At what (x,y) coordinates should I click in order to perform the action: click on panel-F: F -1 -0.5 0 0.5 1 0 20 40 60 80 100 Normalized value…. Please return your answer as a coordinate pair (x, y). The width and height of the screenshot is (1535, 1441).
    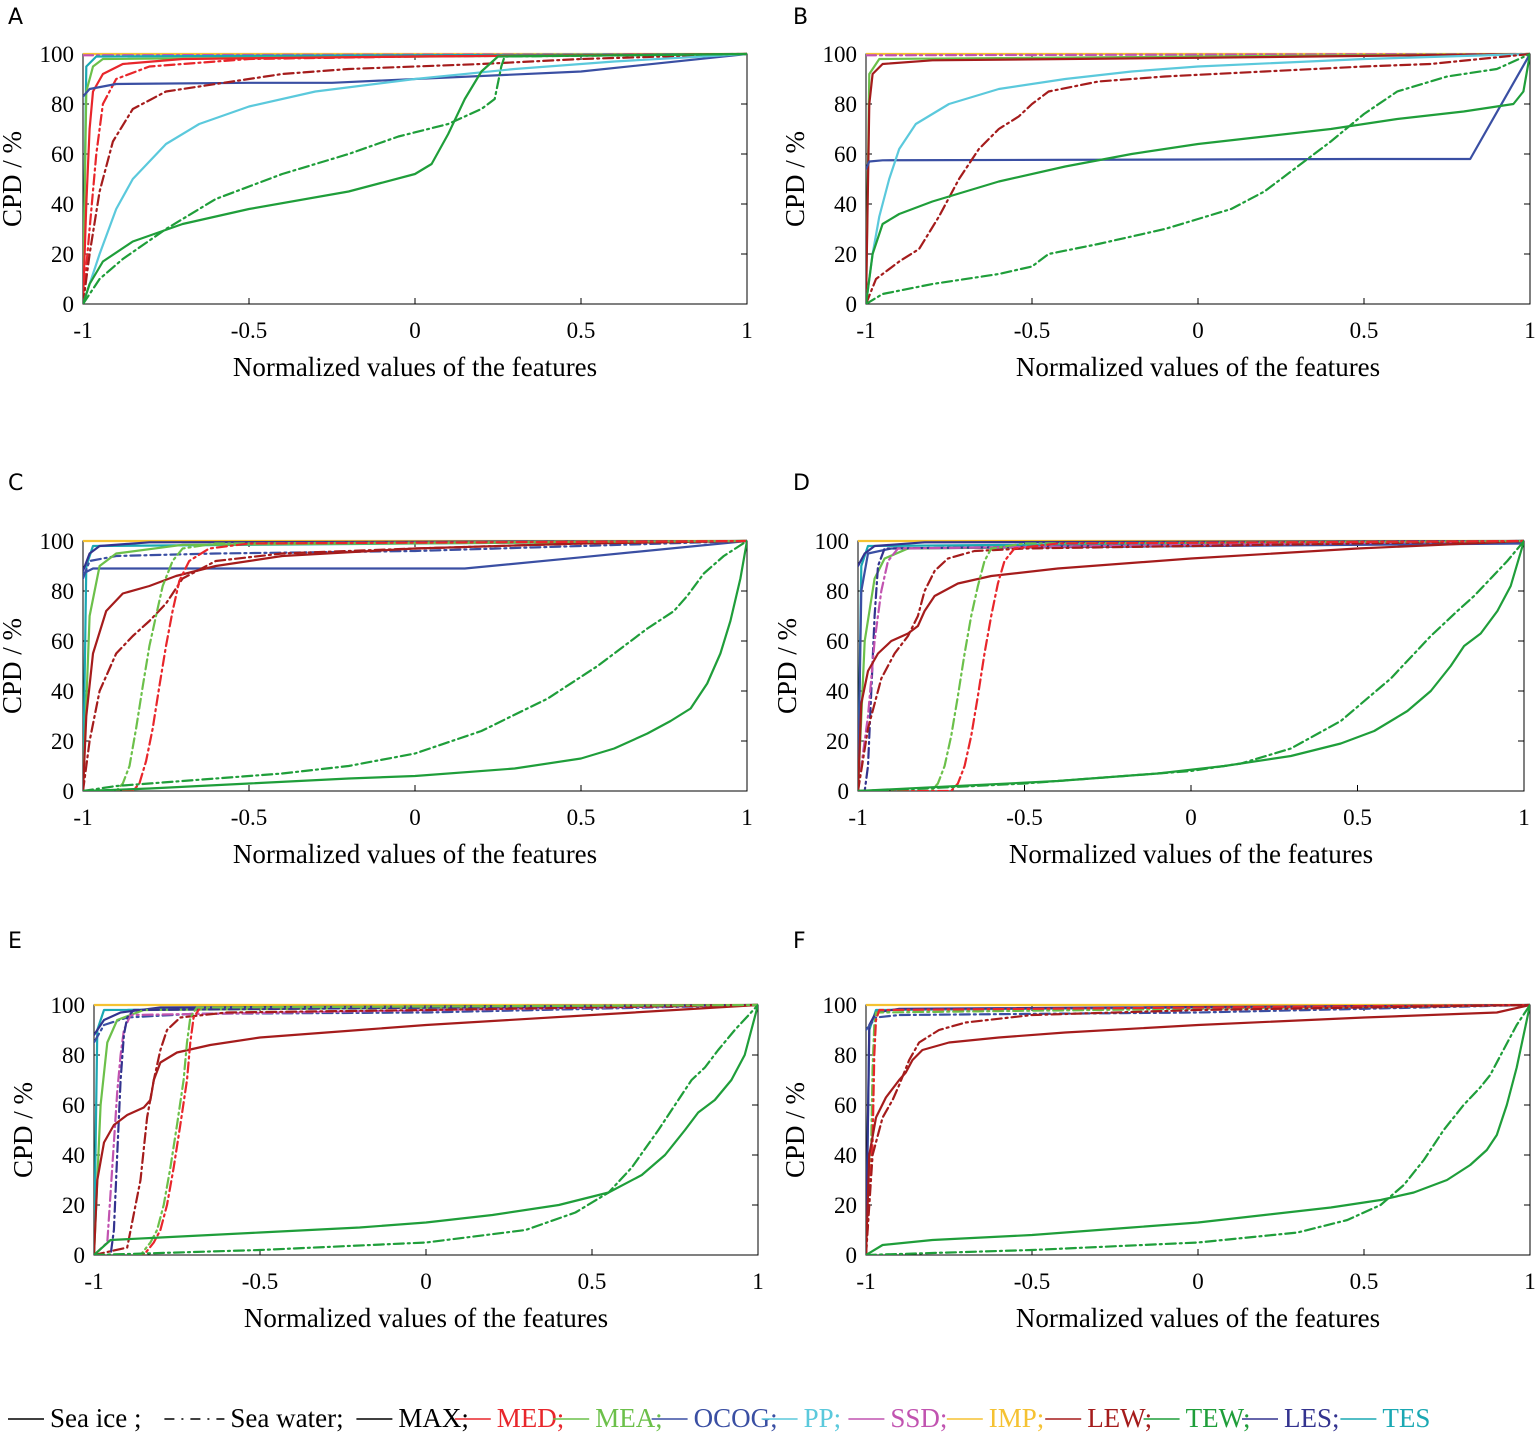
    Looking at the image, I should click on (1157, 1131).